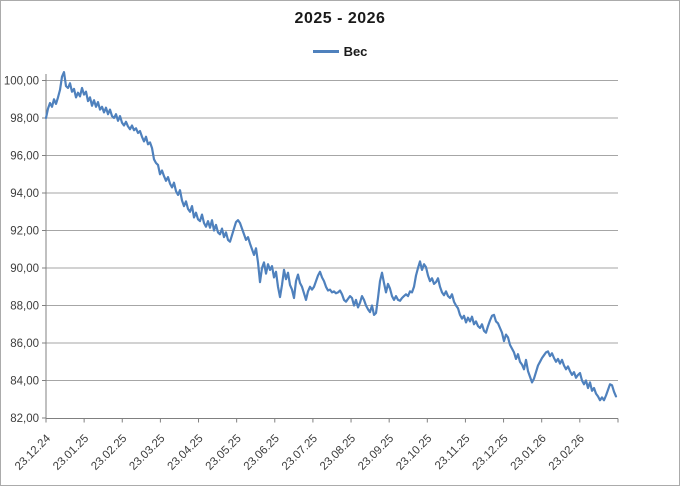  Describe the element at coordinates (224, 453) in the screenshot. I see `x-tick-label: 23.05.25` at that location.